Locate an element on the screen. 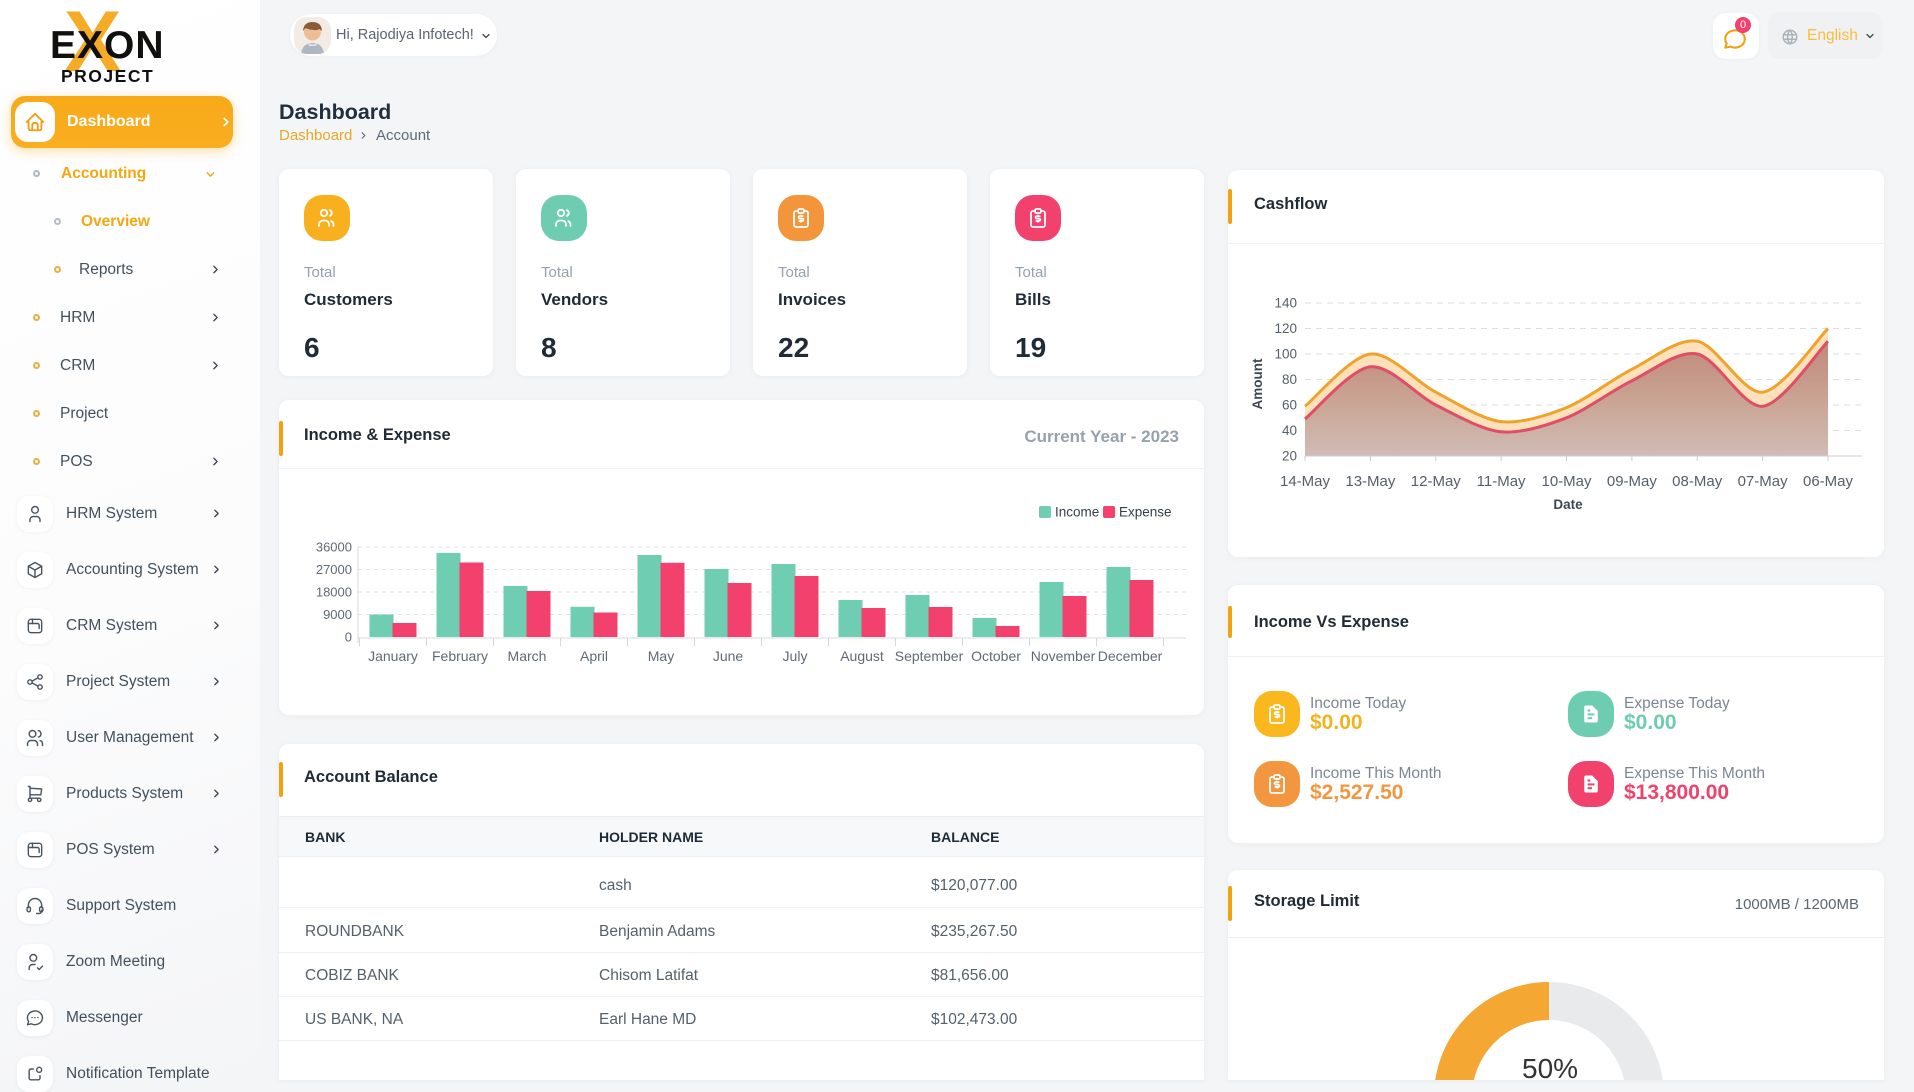 This screenshot has height=1092, width=1914. svg-text: 18000 is located at coordinates (334, 592).